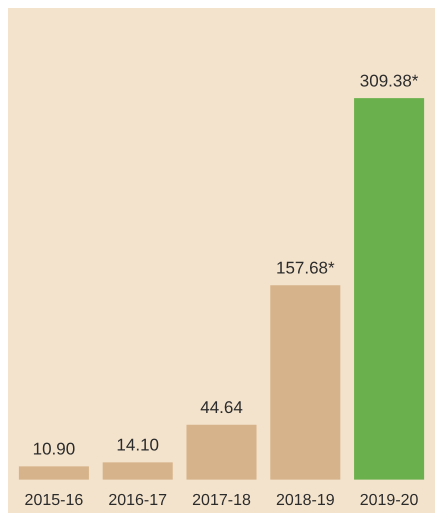  I want to click on data-label: 10.90, so click(54, 449).